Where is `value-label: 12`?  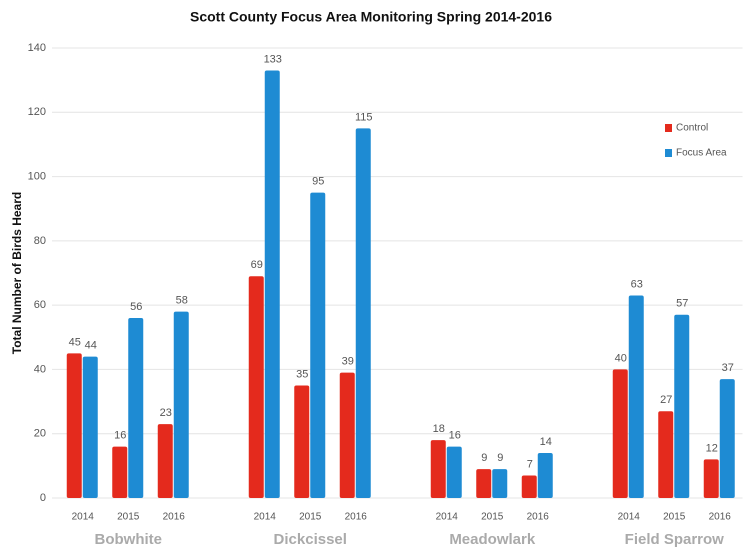
value-label: 12 is located at coordinates (712, 448).